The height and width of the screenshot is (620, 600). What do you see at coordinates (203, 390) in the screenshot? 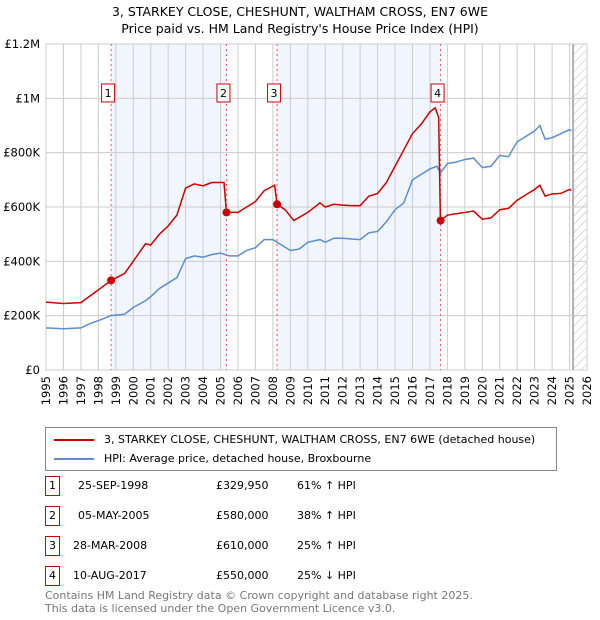
I see `x-tick-label: 2004` at bounding box center [203, 390].